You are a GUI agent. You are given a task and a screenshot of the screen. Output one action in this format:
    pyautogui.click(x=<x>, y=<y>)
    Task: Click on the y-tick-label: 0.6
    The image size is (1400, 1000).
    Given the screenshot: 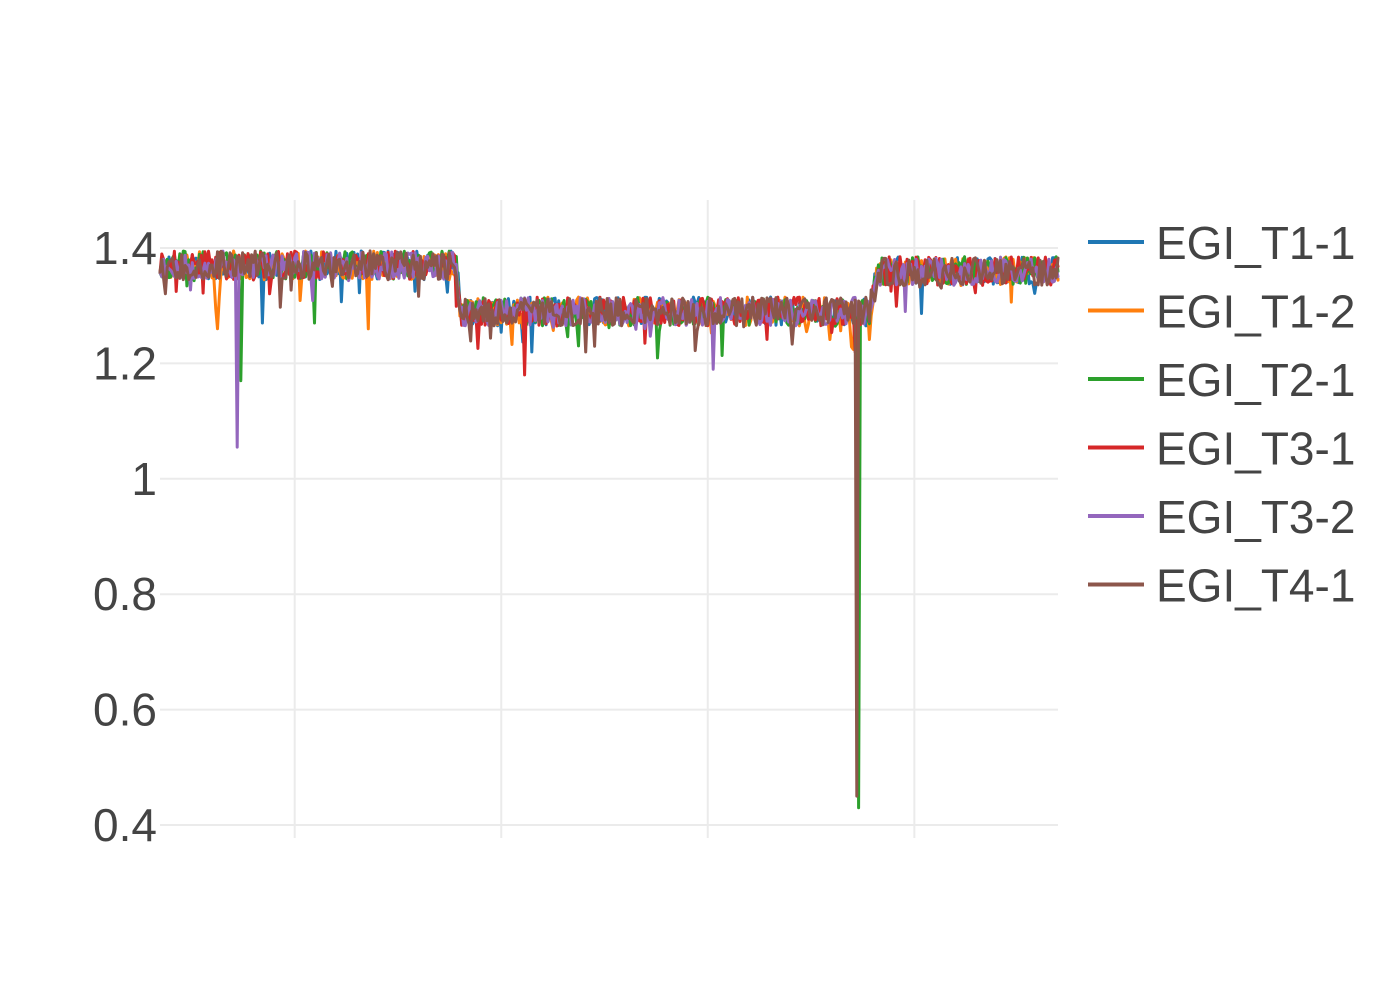 What is the action you would take?
    pyautogui.click(x=125, y=710)
    